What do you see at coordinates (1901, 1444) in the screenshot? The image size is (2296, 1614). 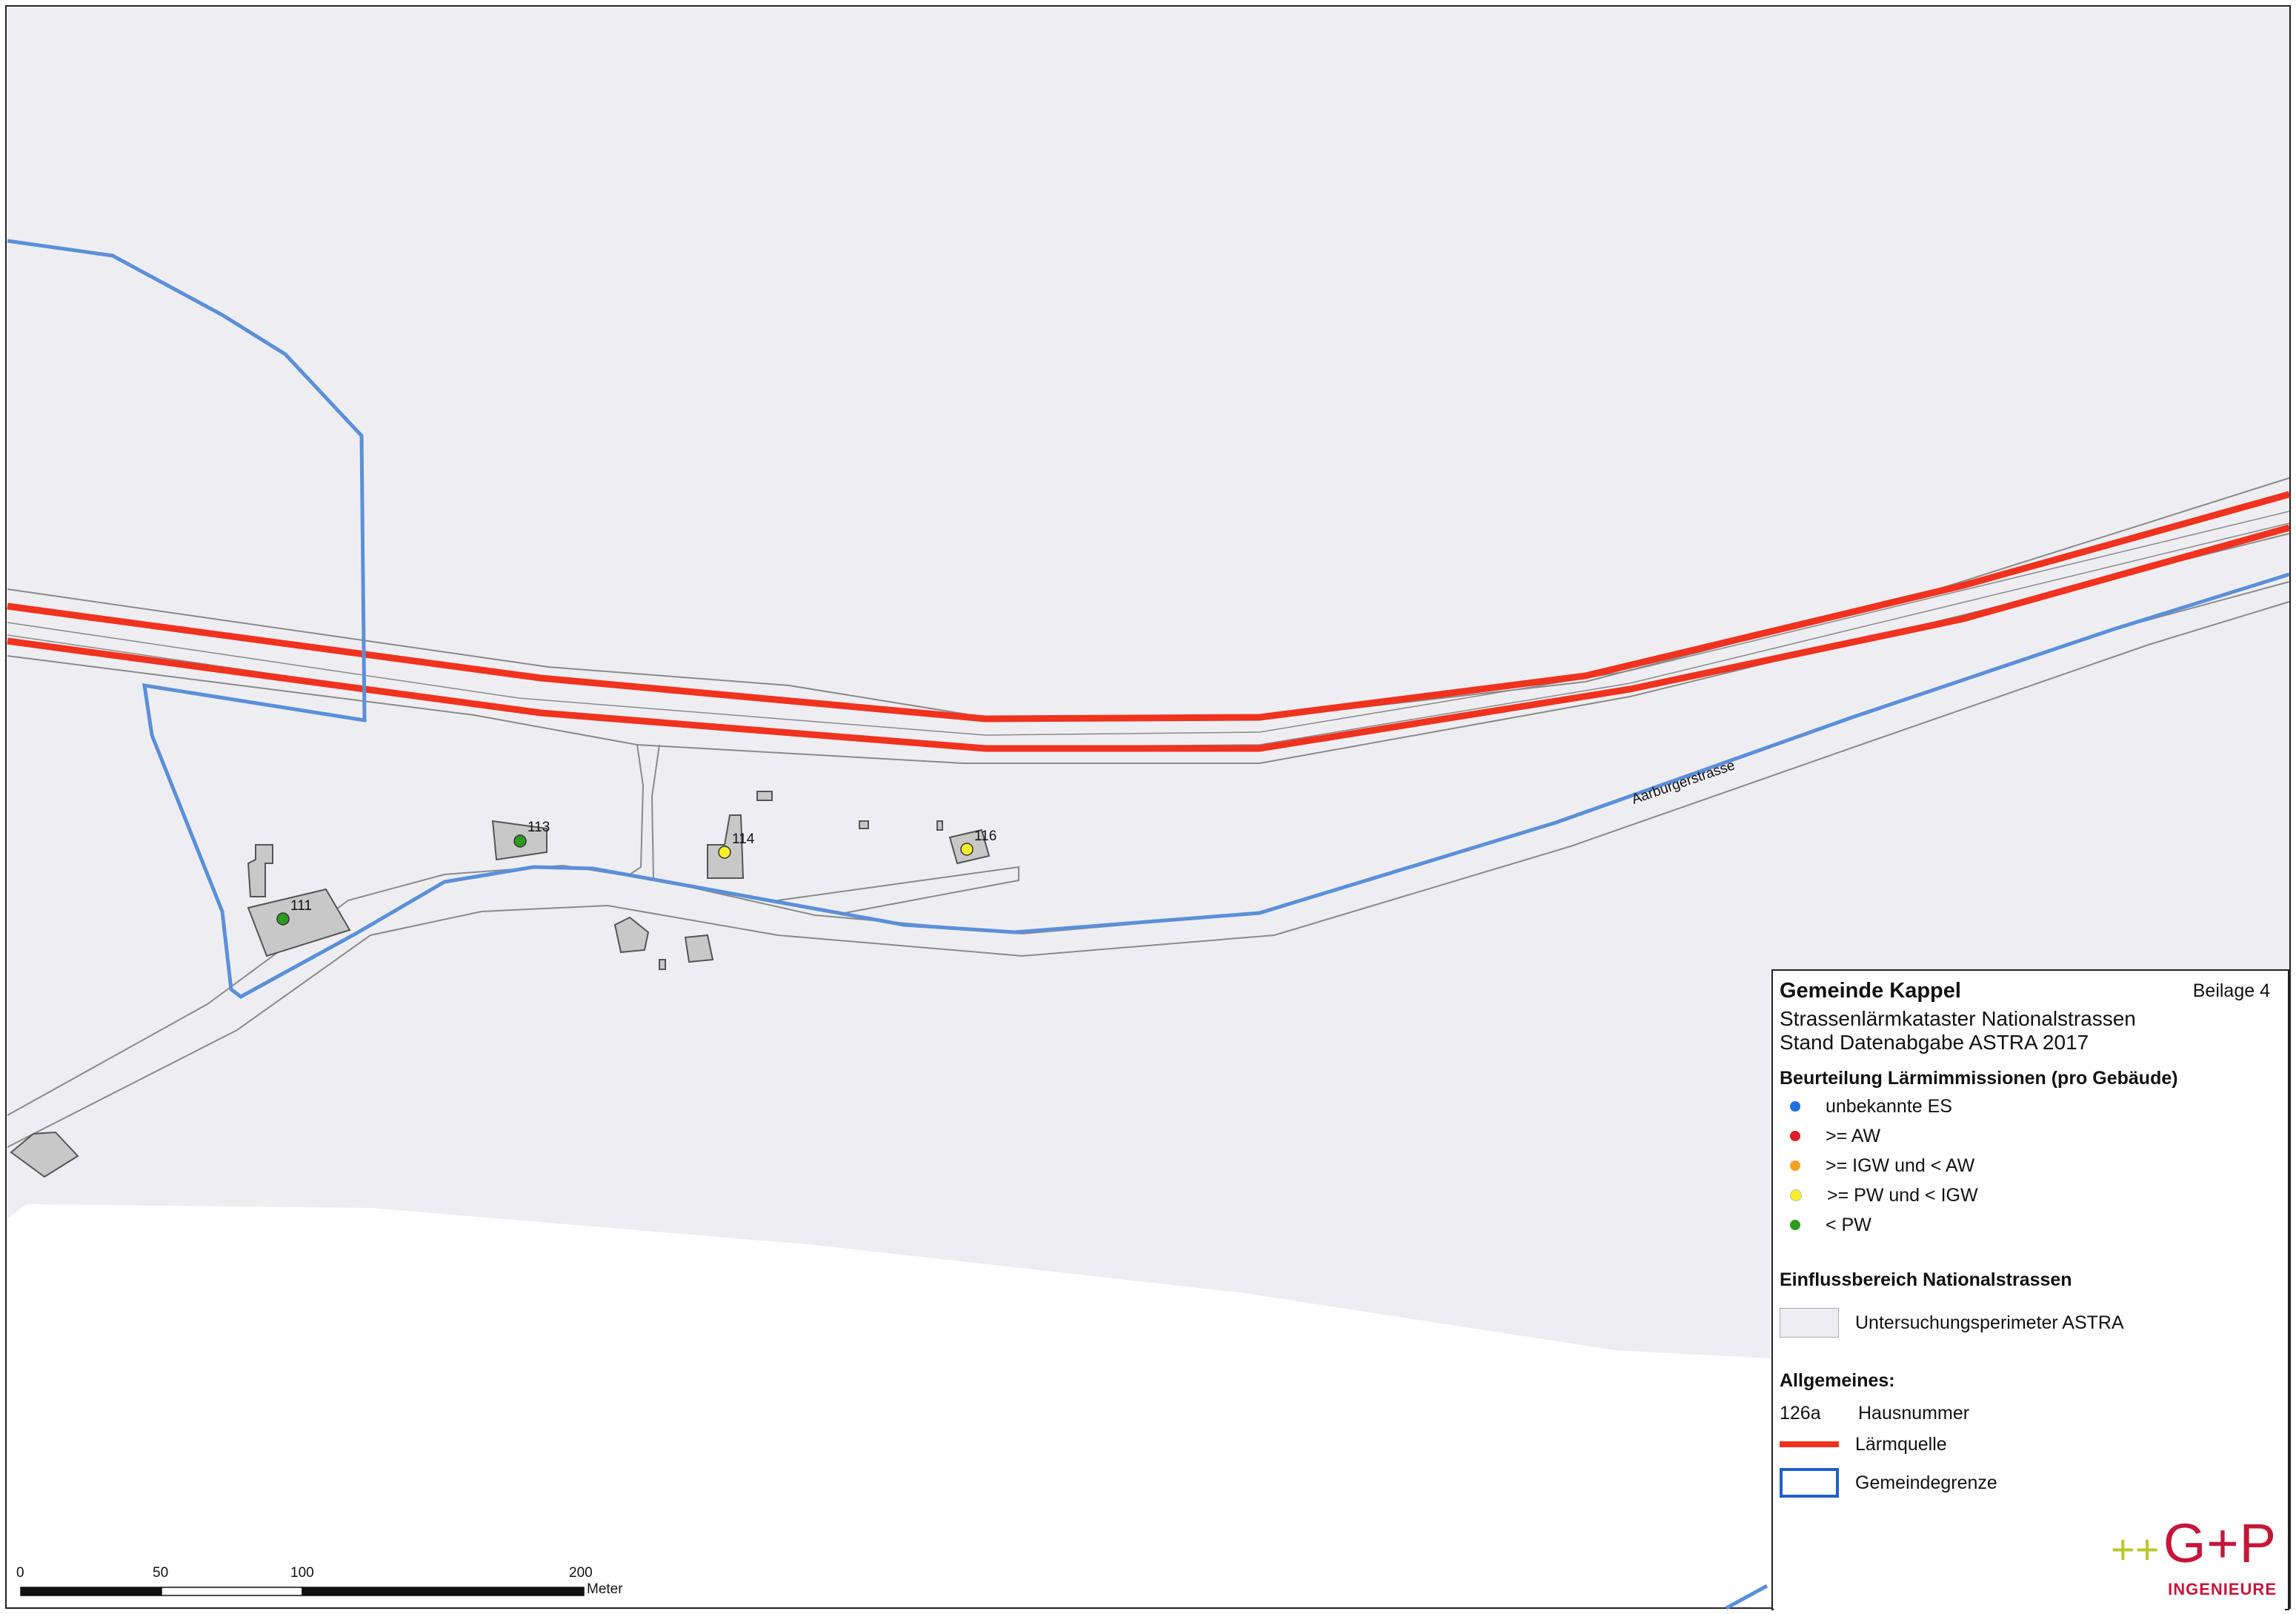 I see `legend-item-label: Lärmquelle` at bounding box center [1901, 1444].